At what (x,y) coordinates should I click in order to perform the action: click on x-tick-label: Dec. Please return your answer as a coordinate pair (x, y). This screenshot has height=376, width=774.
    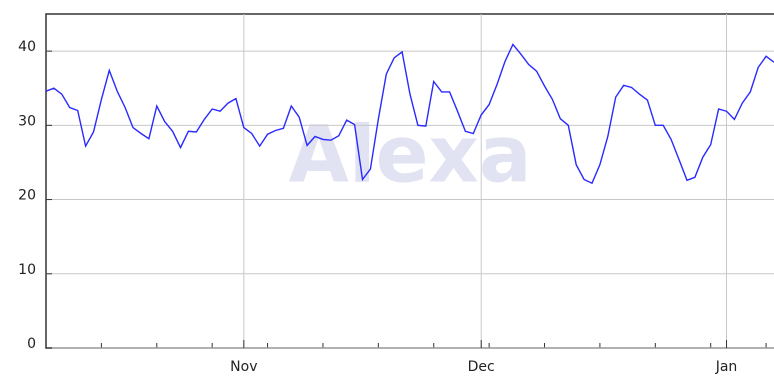
    Looking at the image, I should click on (481, 367).